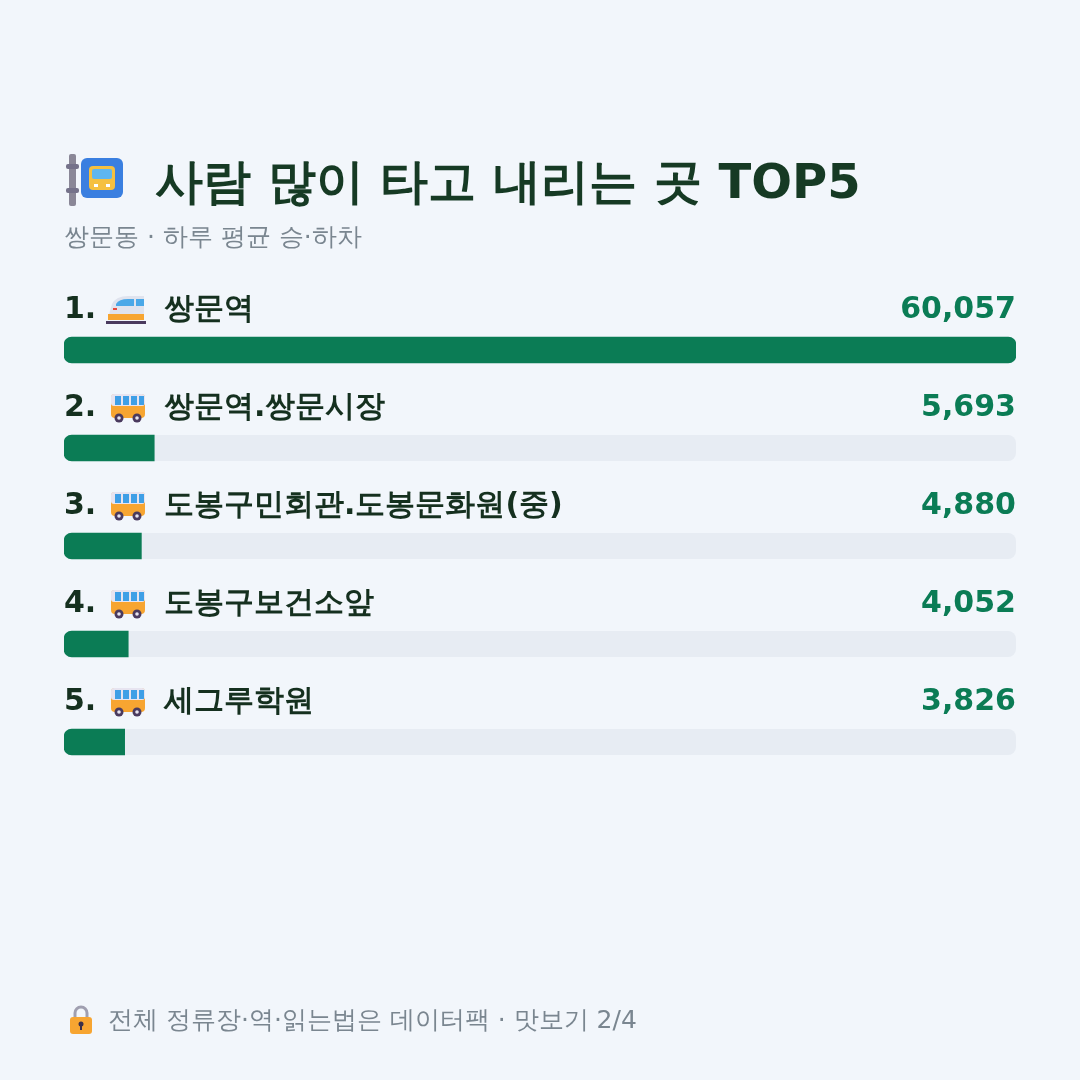  What do you see at coordinates (968, 699) in the screenshot?
I see `data-label: 3,826` at bounding box center [968, 699].